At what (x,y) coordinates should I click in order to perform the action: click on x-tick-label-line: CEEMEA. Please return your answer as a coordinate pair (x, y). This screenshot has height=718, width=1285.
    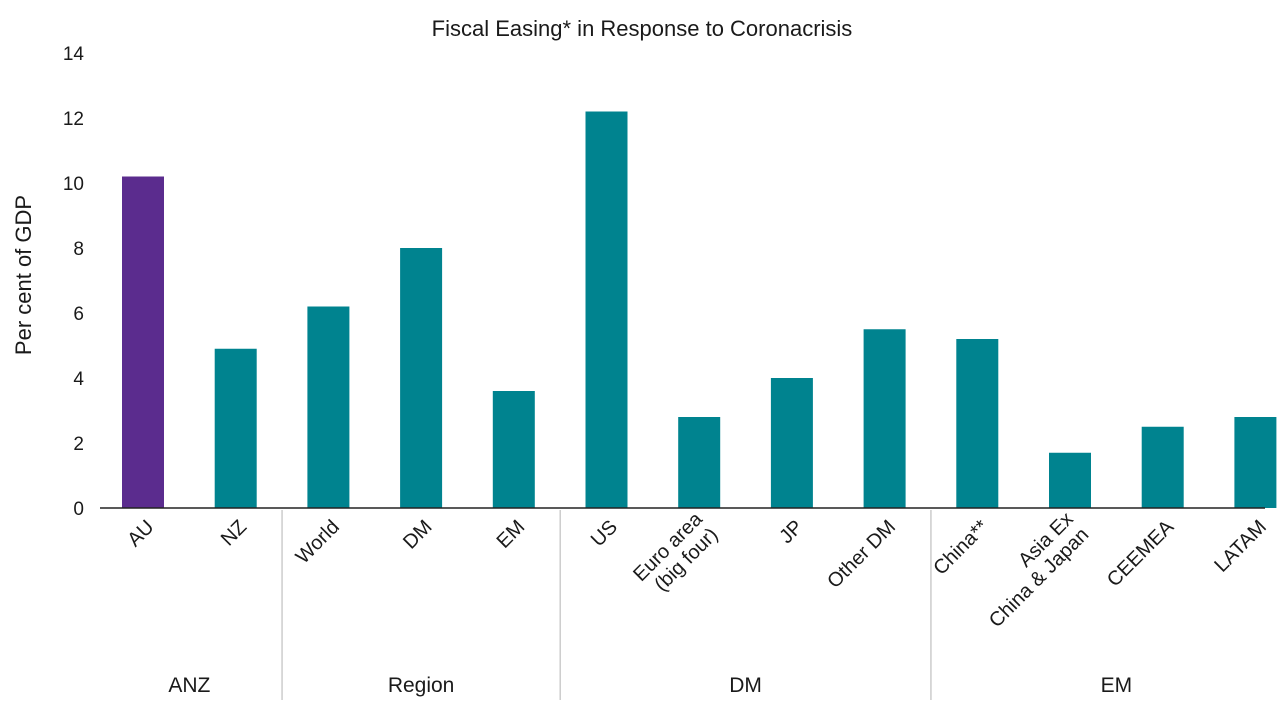
    Looking at the image, I should click on (1141, 554).